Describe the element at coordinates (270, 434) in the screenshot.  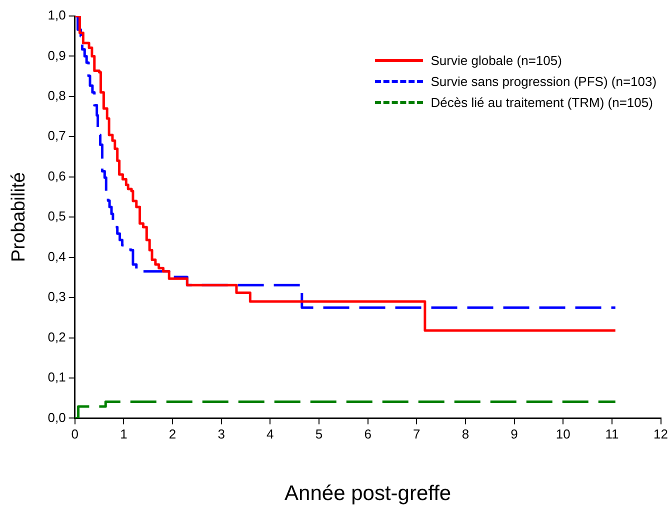
I see `x-tick-label: 4` at that location.